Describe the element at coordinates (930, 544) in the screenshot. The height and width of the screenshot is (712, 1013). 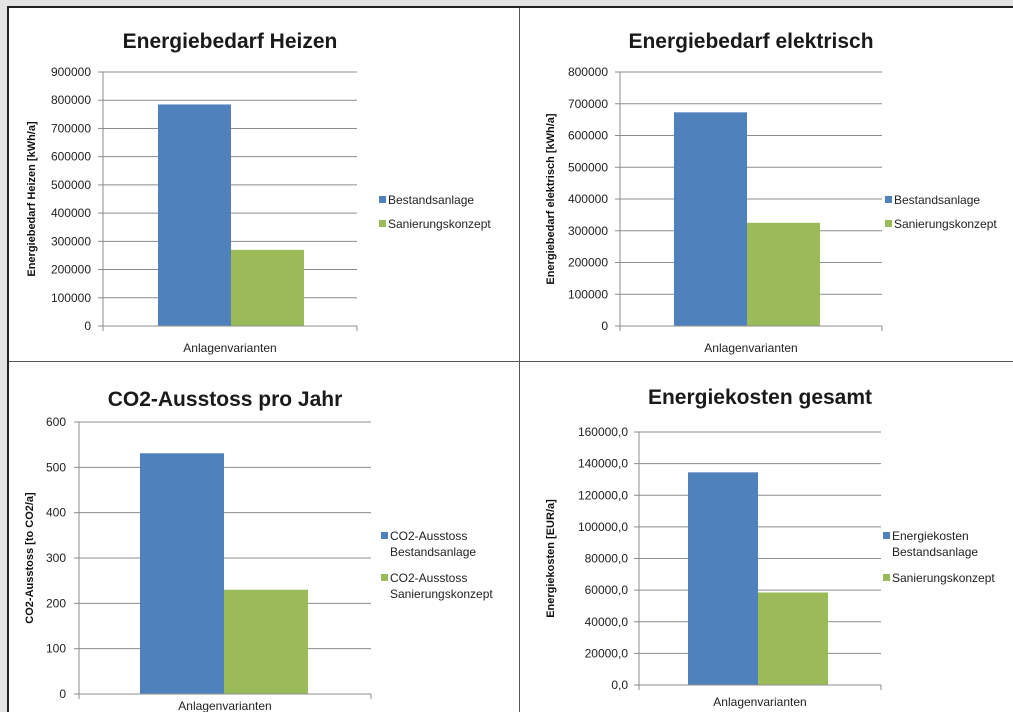
I see `legend-entry: Energiekosten Bestandsanlage` at that location.